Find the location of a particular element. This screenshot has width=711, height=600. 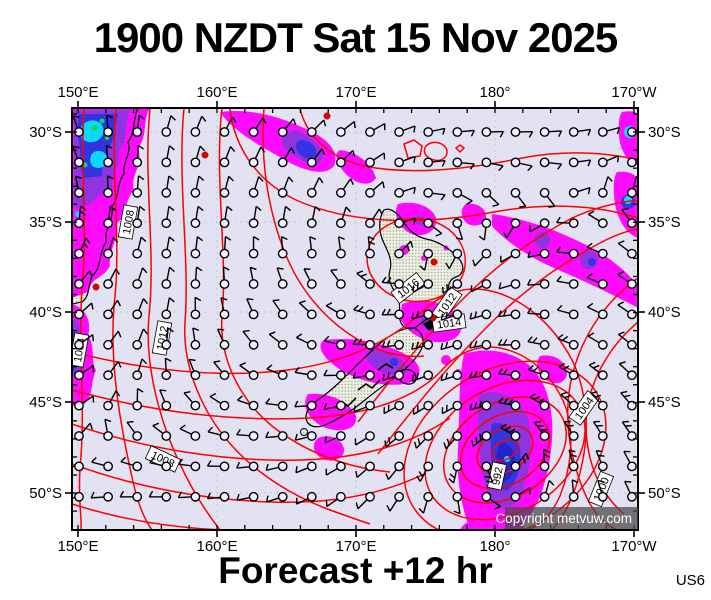

axis-label-bottom: 160°E is located at coordinates (216, 546).